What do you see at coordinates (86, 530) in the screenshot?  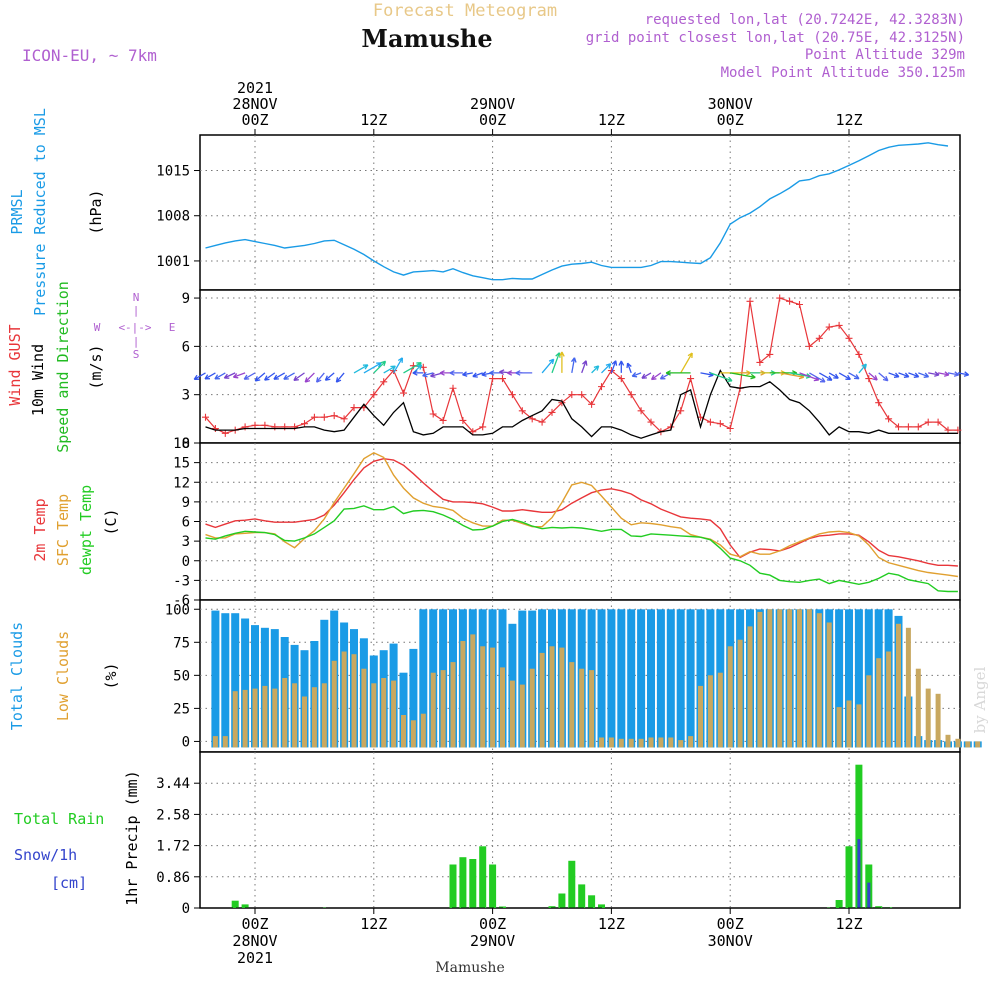 I see `temp-dew-label: dewpt Temp` at bounding box center [86, 530].